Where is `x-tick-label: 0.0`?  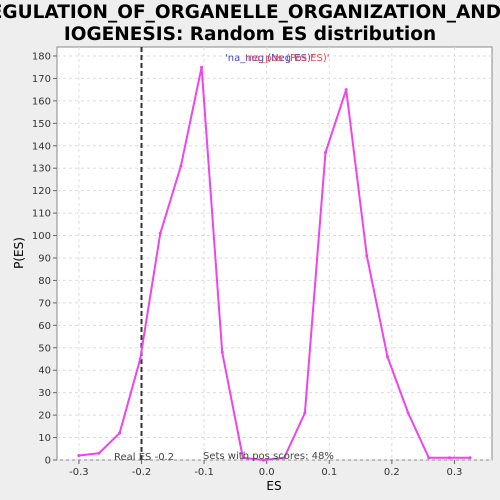
x-tick-label: 0.0 is located at coordinates (267, 472).